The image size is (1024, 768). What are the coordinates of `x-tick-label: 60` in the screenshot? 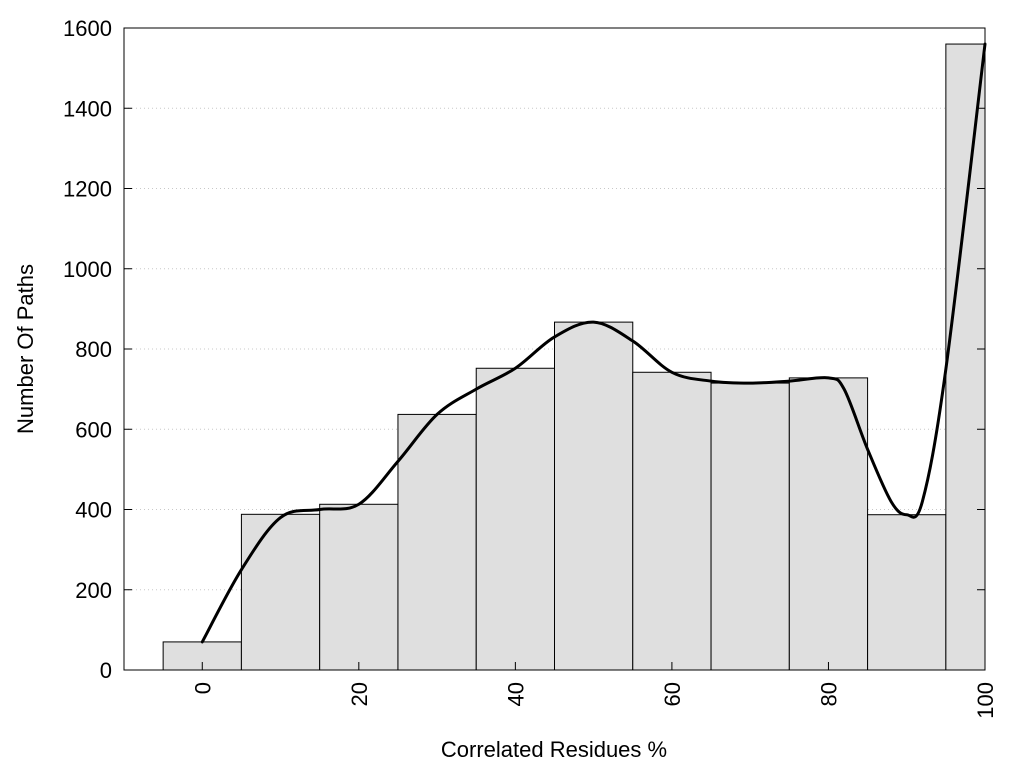 It's located at (672, 694).